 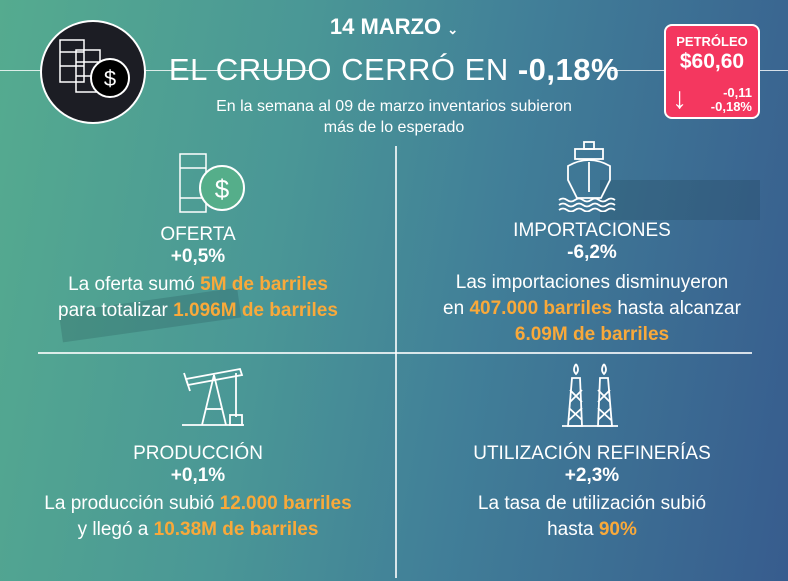 I want to click on badge-change: -0,11, so click(x=737, y=92).